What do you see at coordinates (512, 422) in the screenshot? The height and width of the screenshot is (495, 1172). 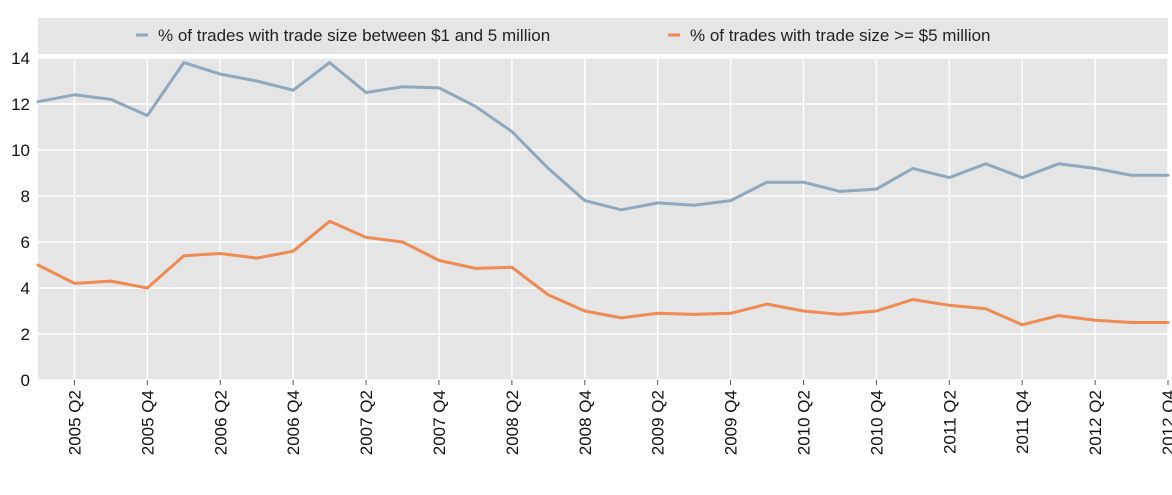 I see `x-tick-label: 2008 Q2` at bounding box center [512, 422].